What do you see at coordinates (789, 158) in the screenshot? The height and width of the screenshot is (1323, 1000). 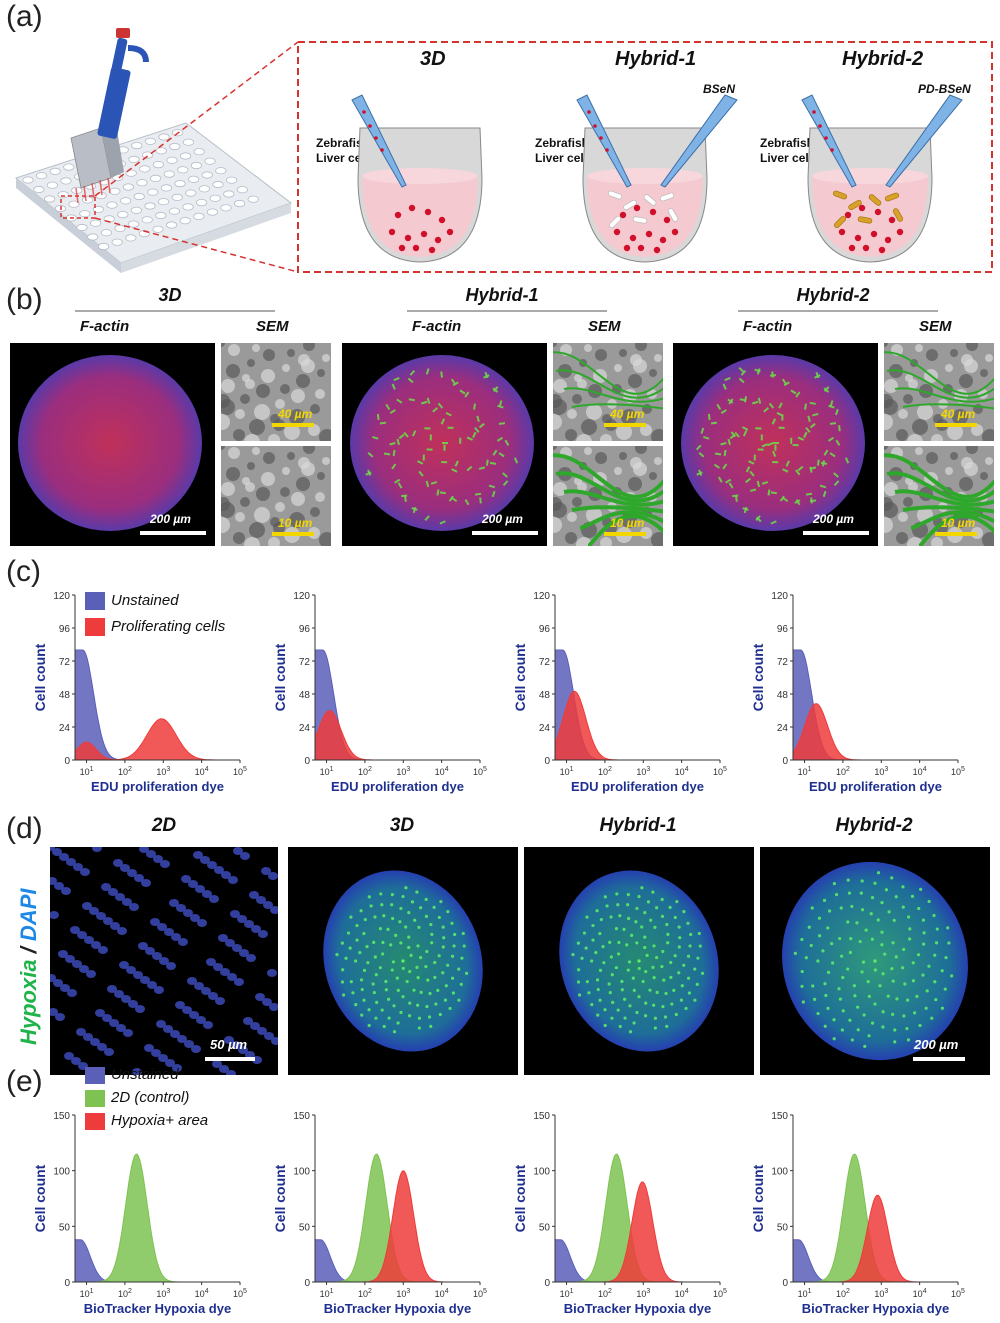 I see `cell-label-line2: Liver cells` at bounding box center [789, 158].